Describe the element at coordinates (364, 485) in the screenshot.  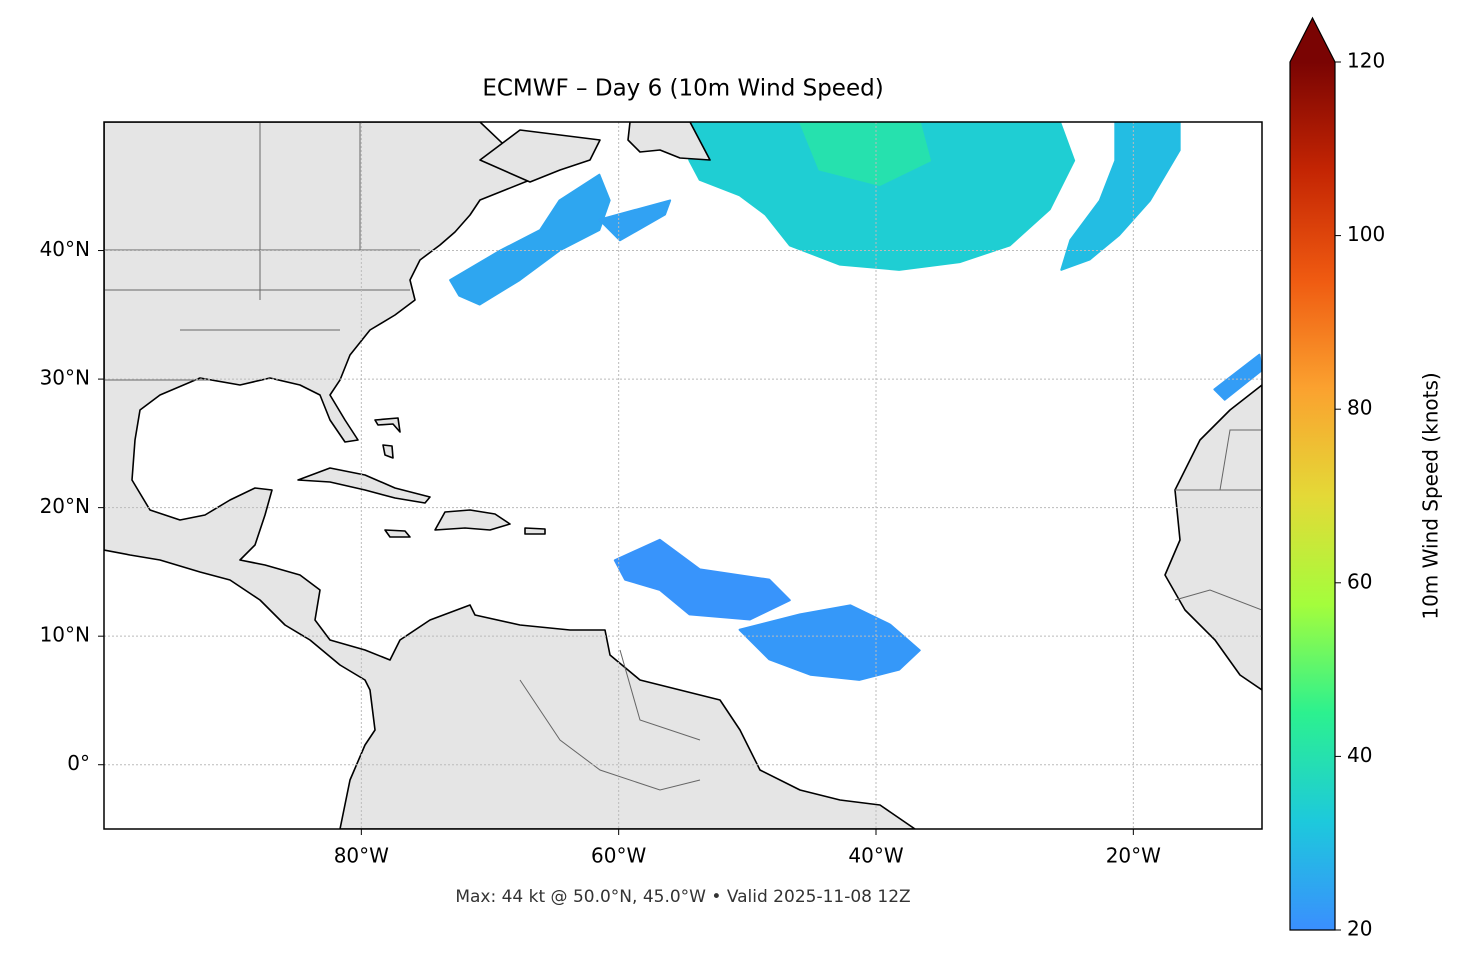
I see `cuba` at that location.